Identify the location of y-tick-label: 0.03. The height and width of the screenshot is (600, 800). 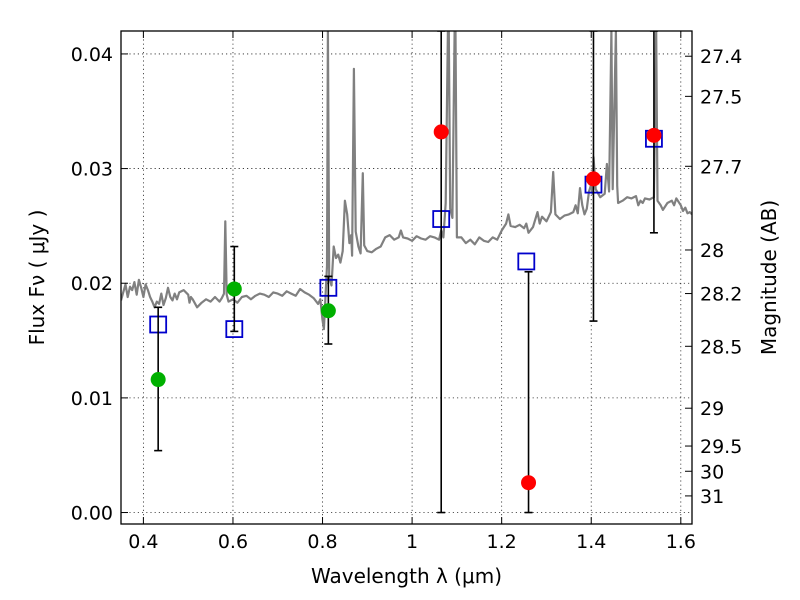
(92, 170).